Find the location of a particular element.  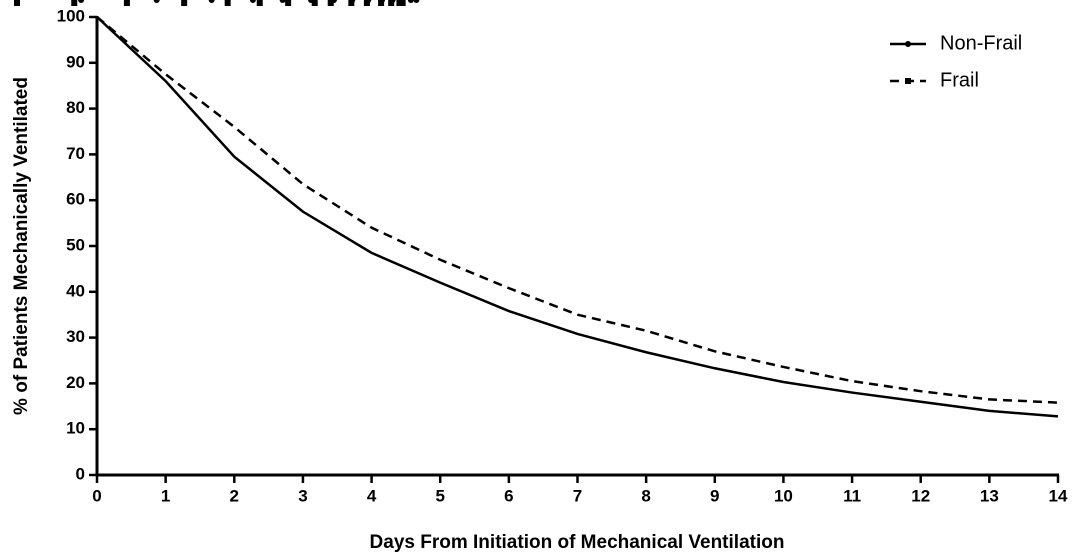

y-tick-label: 50 is located at coordinates (75, 244).